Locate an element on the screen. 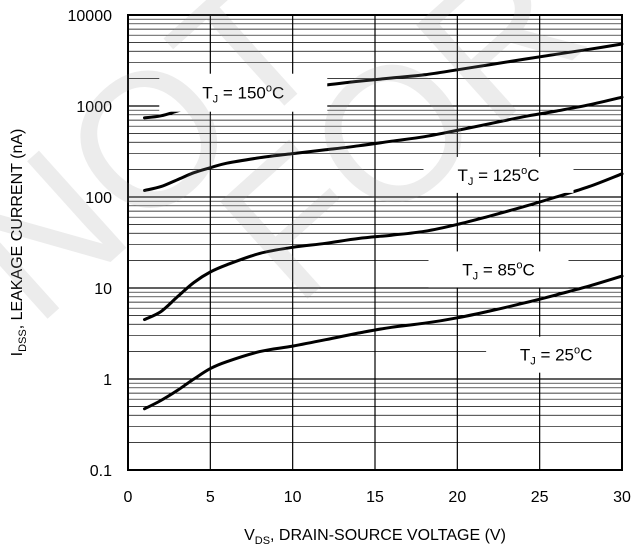 Image resolution: width=634 pixels, height=550 pixels. y-axis-label: IDSS, LEAKAGE CURRENT (nA) is located at coordinates (19, 243).